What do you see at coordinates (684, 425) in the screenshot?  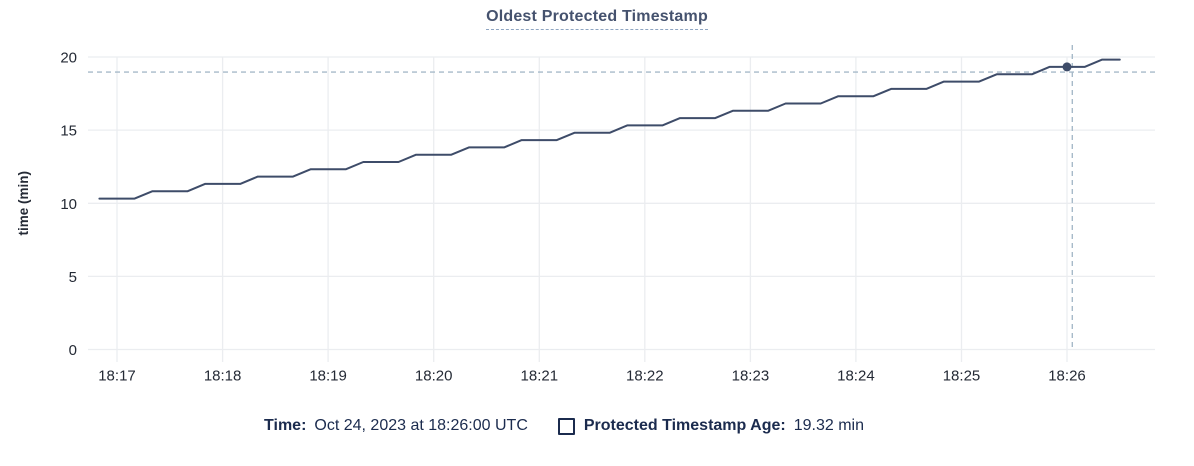 I see `legend-series-label: Protected Timestamp Age:` at bounding box center [684, 425].